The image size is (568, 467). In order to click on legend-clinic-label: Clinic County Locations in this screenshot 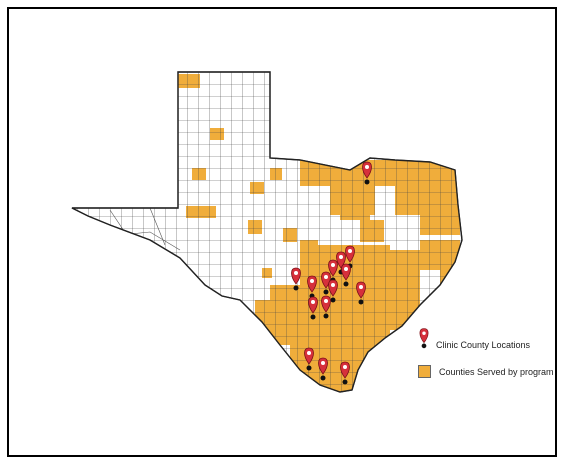, I will do `click(483, 345)`.